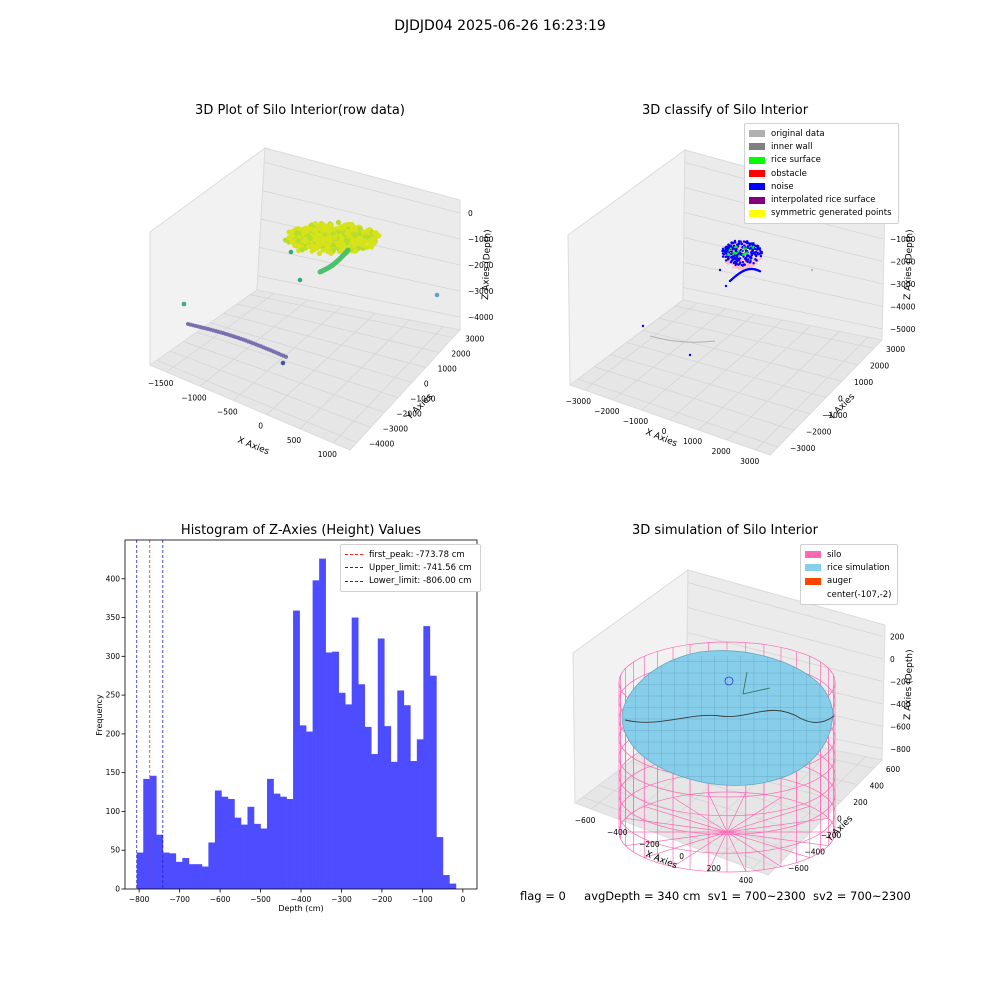  Describe the element at coordinates (607, 411) in the screenshot. I see `x-tick-label: −2000` at that location.